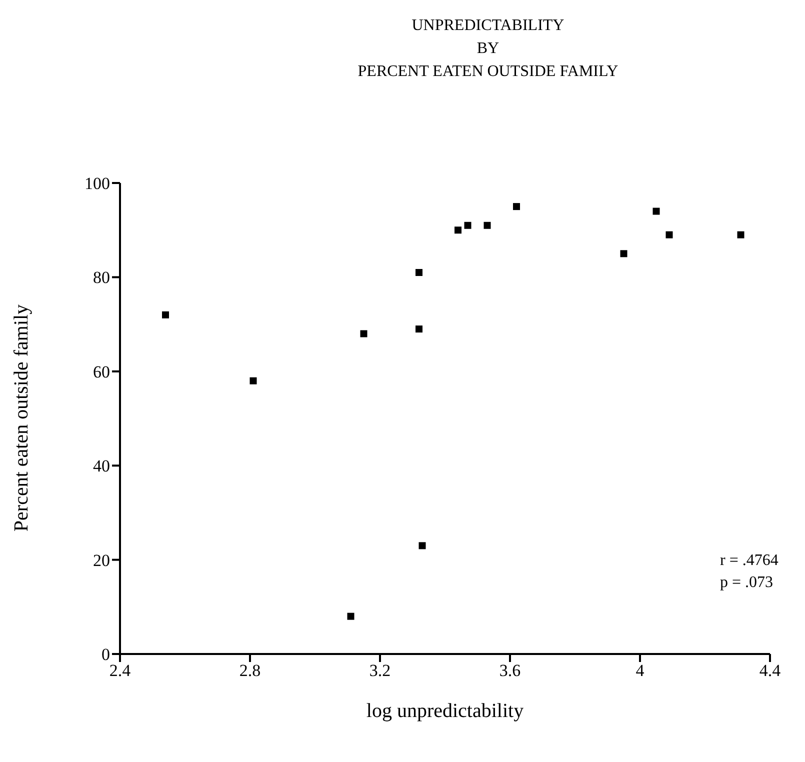 The width and height of the screenshot is (805, 762). I want to click on y-tick-label: 100, so click(97, 184).